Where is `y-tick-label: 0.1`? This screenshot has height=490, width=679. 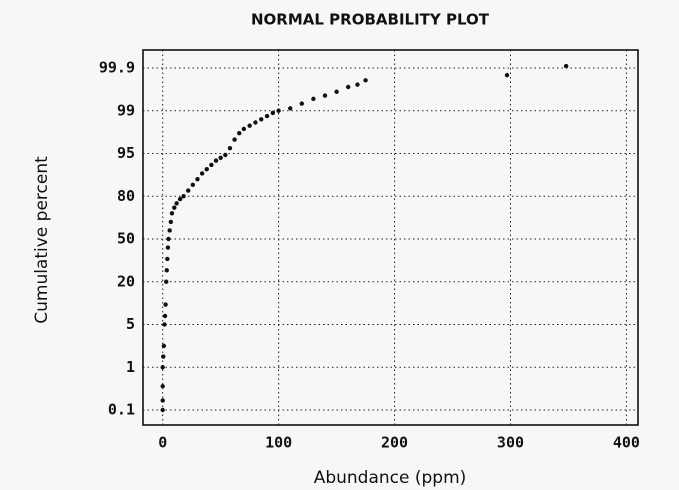 y-tick-label: 0.1 is located at coordinates (121, 410).